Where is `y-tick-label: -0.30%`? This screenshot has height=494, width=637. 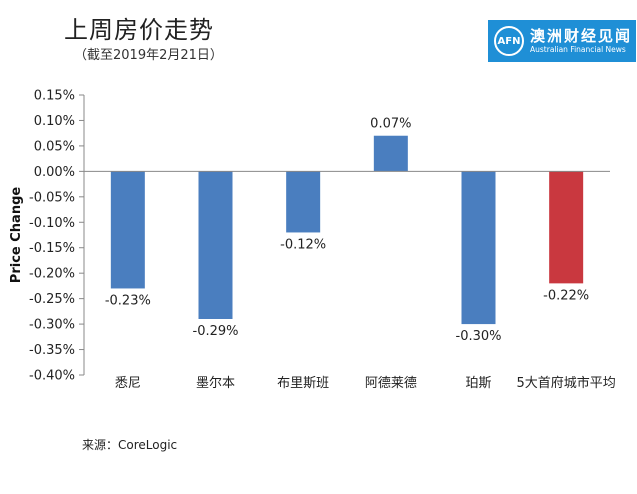
y-tick-label: -0.30% is located at coordinates (52, 325).